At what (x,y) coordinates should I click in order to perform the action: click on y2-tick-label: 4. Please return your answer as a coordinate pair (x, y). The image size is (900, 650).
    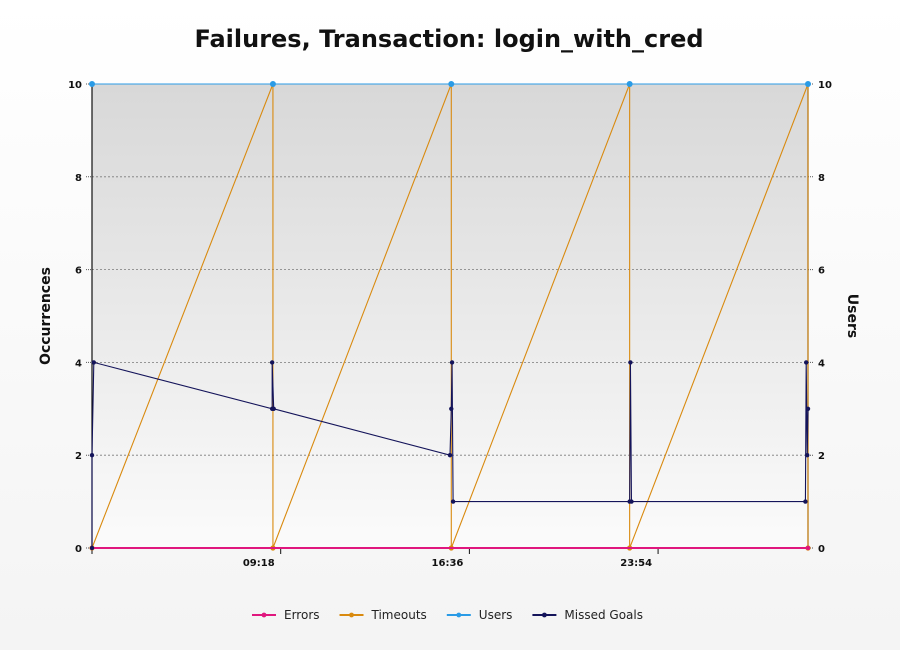
    Looking at the image, I should click on (821, 363).